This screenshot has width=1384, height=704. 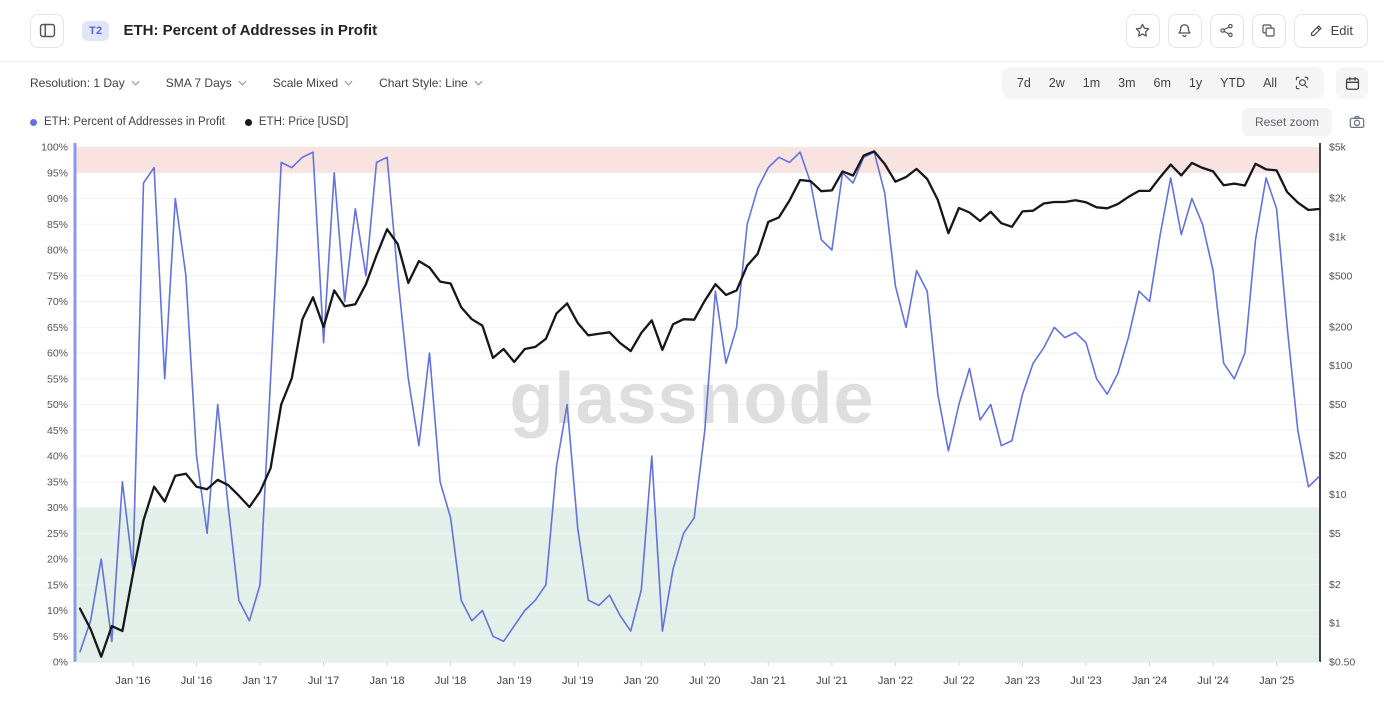 What do you see at coordinates (127, 122) in the screenshot?
I see `legend-item-eth-percent-of-addresses-in-profit: ETH: Percent of Addresses in Profit` at bounding box center [127, 122].